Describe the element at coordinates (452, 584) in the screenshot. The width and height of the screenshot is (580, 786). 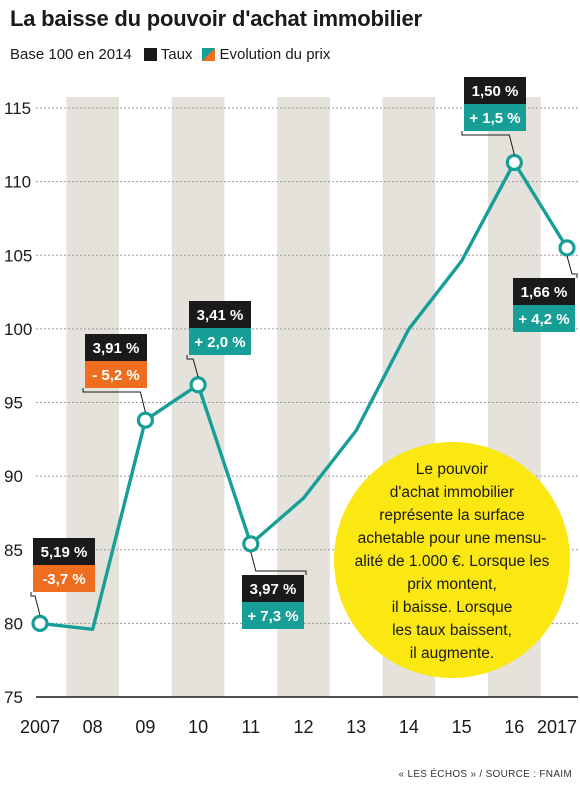
I see `note-line: prix montent,` at that location.